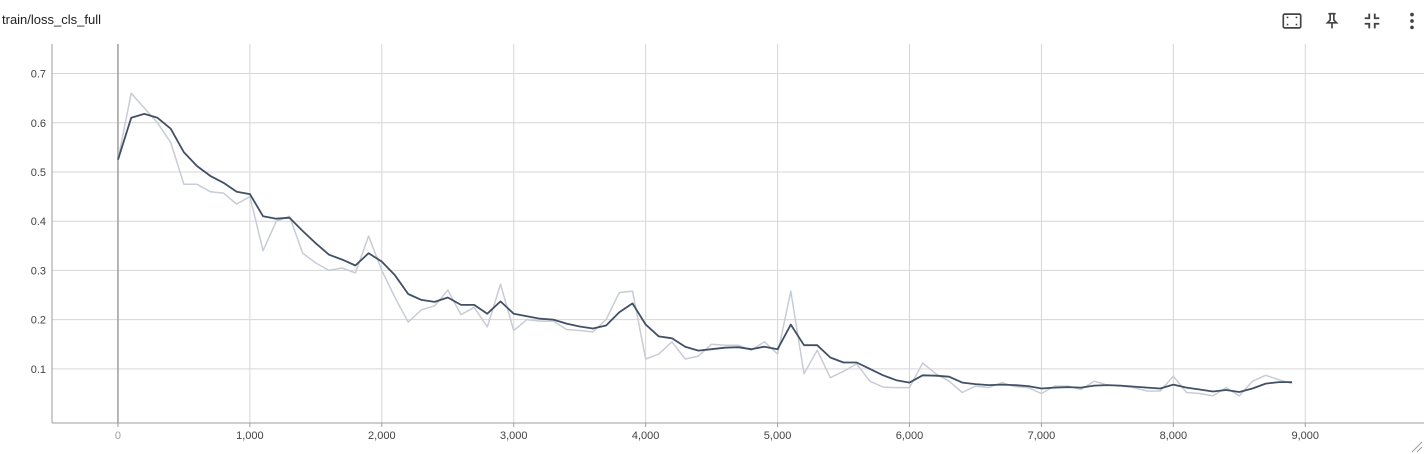 This screenshot has height=454, width=1424. Describe the element at coordinates (712, 20) in the screenshot. I see `card-header: train/loss_cls_full` at that location.